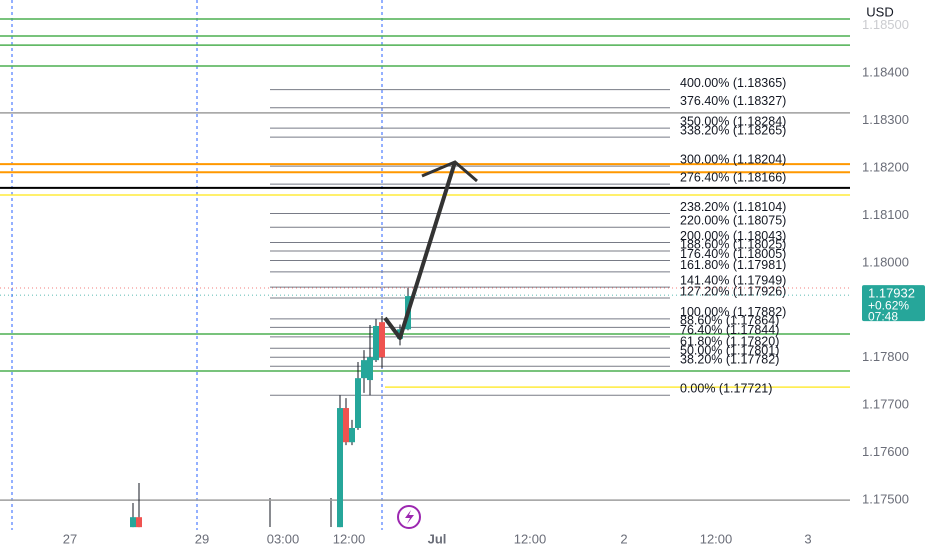 The width and height of the screenshot is (932, 550). Describe the element at coordinates (733, 244) in the screenshot. I see `fib-label: 188.60% (1.18025)` at that location.